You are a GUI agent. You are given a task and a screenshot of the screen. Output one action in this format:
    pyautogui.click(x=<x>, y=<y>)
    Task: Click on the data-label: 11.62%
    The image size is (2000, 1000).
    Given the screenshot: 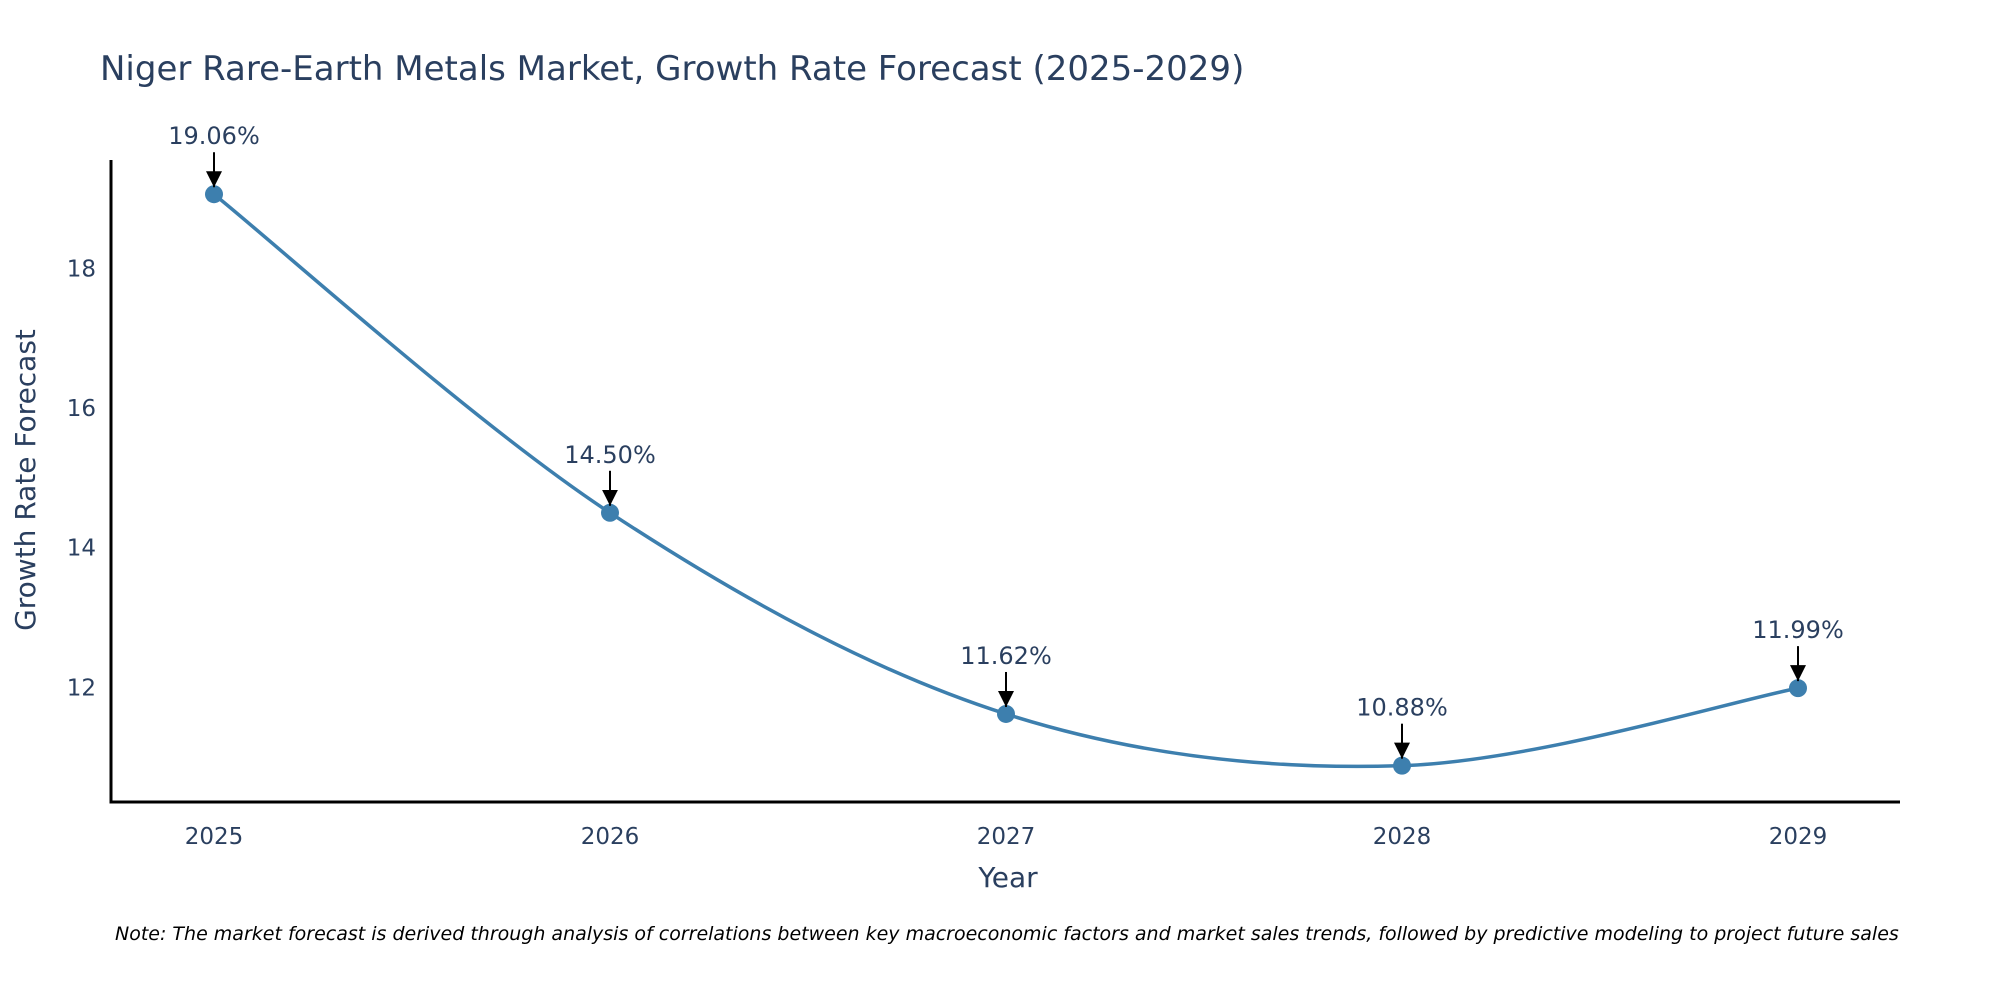 What is the action you would take?
    pyautogui.click(x=1006, y=656)
    